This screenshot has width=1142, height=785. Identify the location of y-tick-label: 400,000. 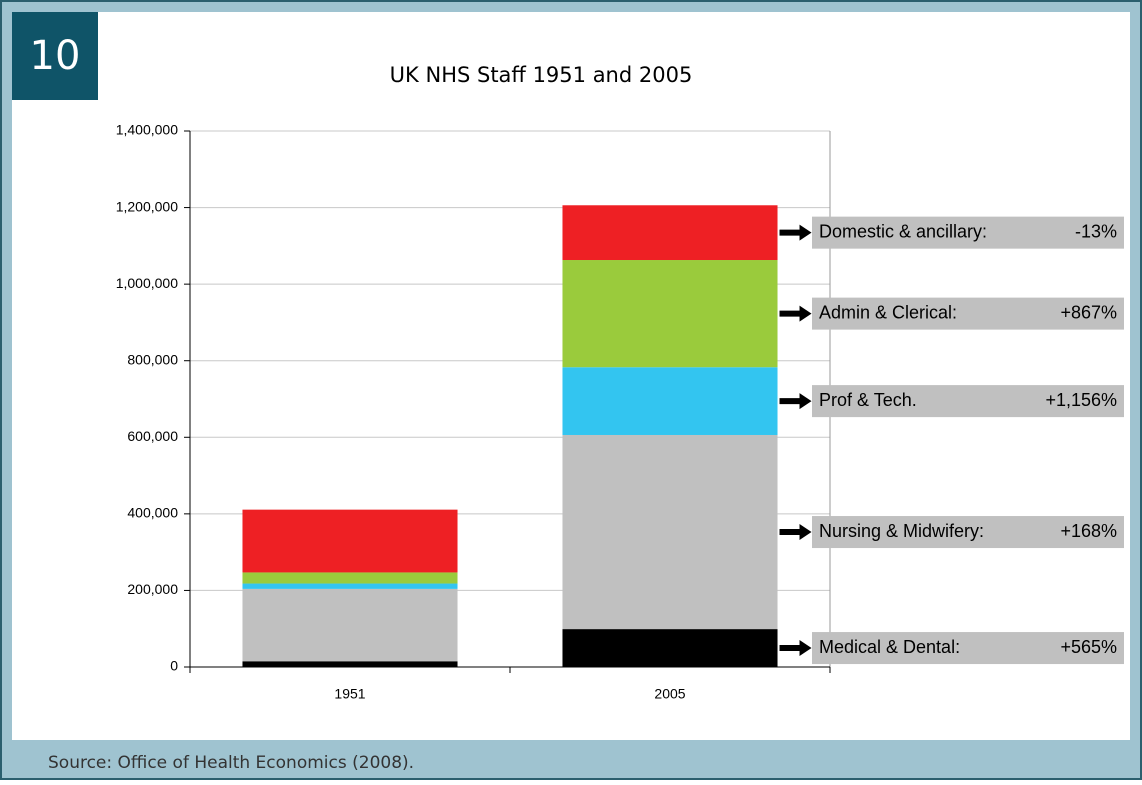
(152, 513).